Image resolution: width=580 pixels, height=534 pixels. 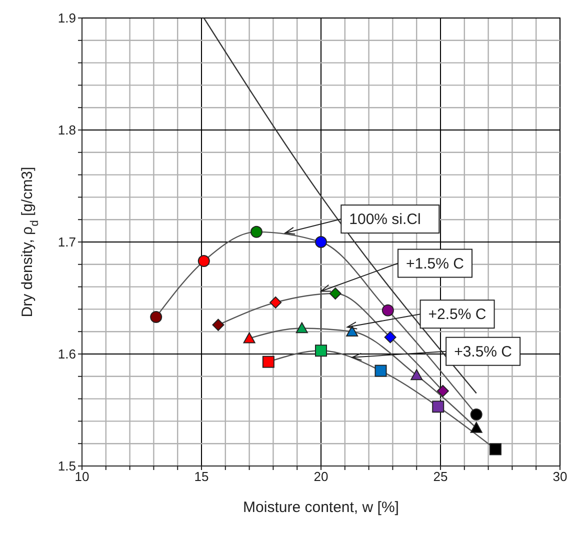 I want to click on y-tick-label: 1.7, so click(x=67, y=242).